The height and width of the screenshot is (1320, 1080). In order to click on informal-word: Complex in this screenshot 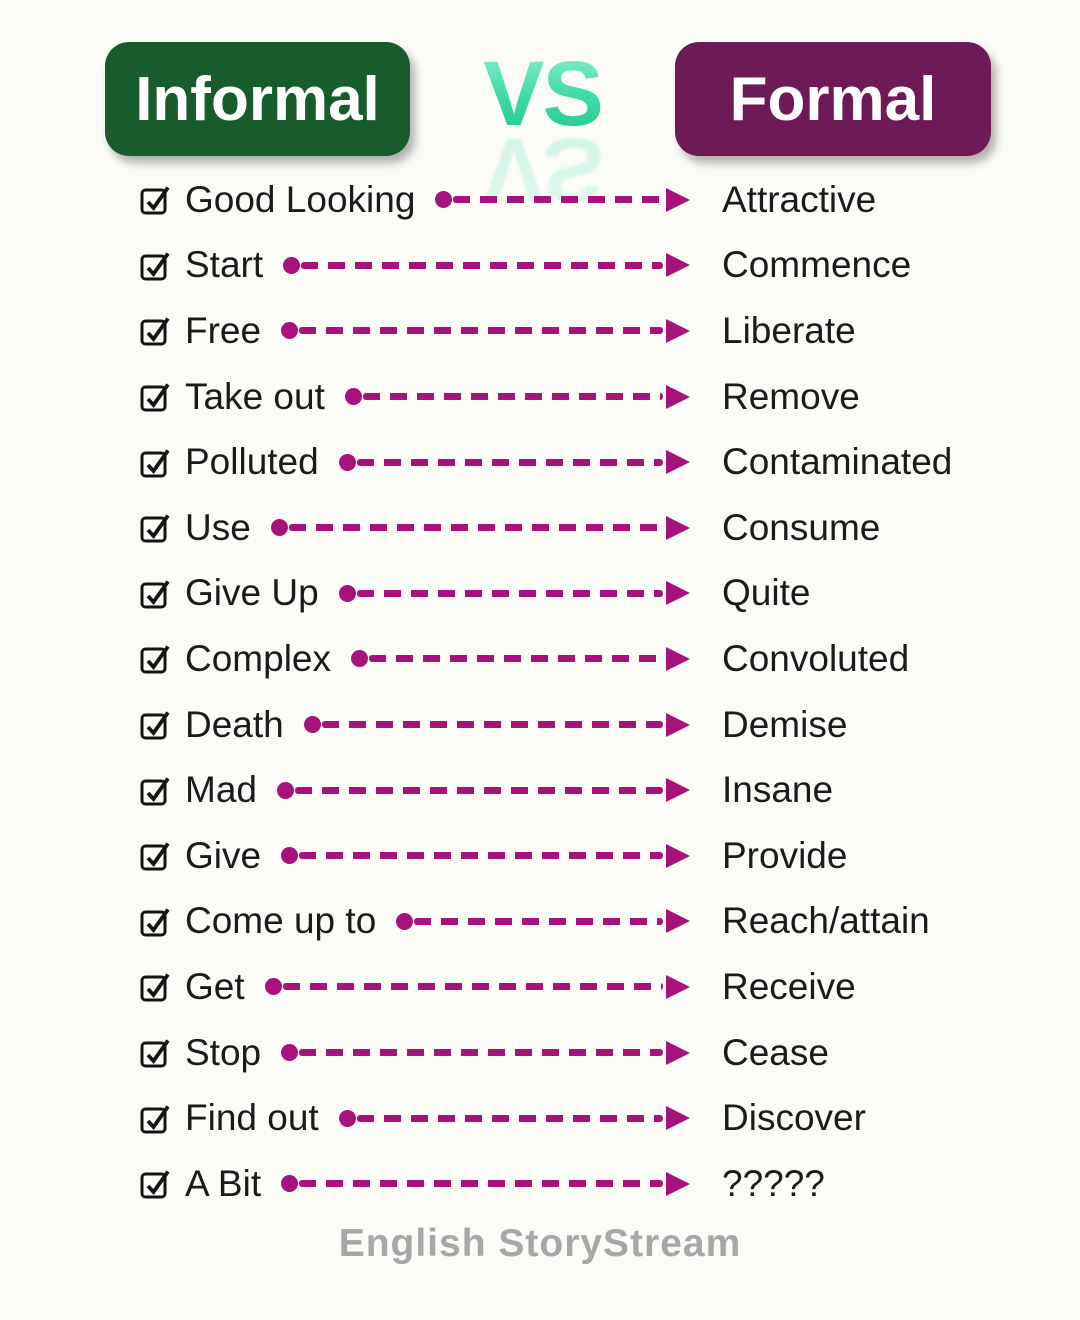, I will do `click(258, 658)`.